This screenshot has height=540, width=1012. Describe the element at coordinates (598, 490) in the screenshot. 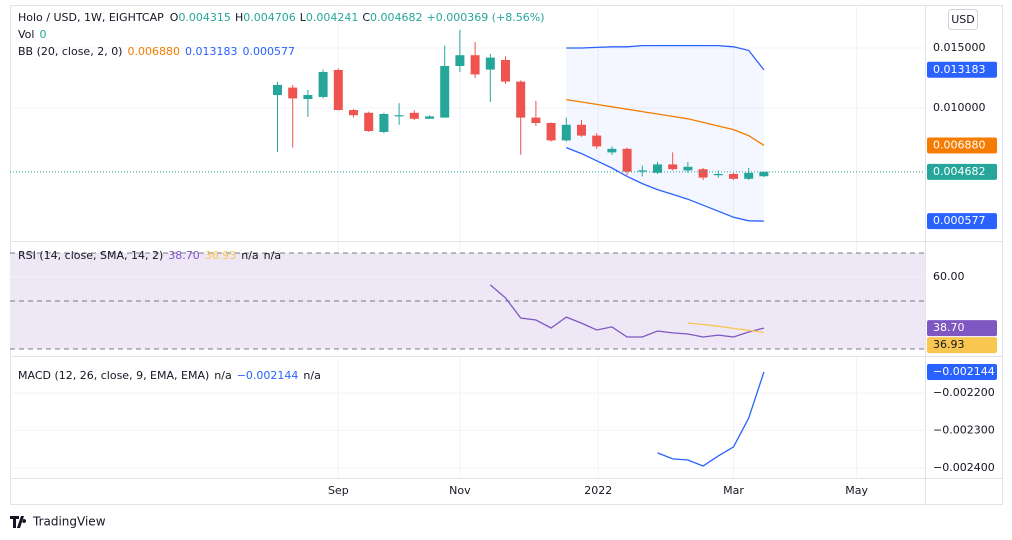

I see `x-tick-label: 2022` at that location.